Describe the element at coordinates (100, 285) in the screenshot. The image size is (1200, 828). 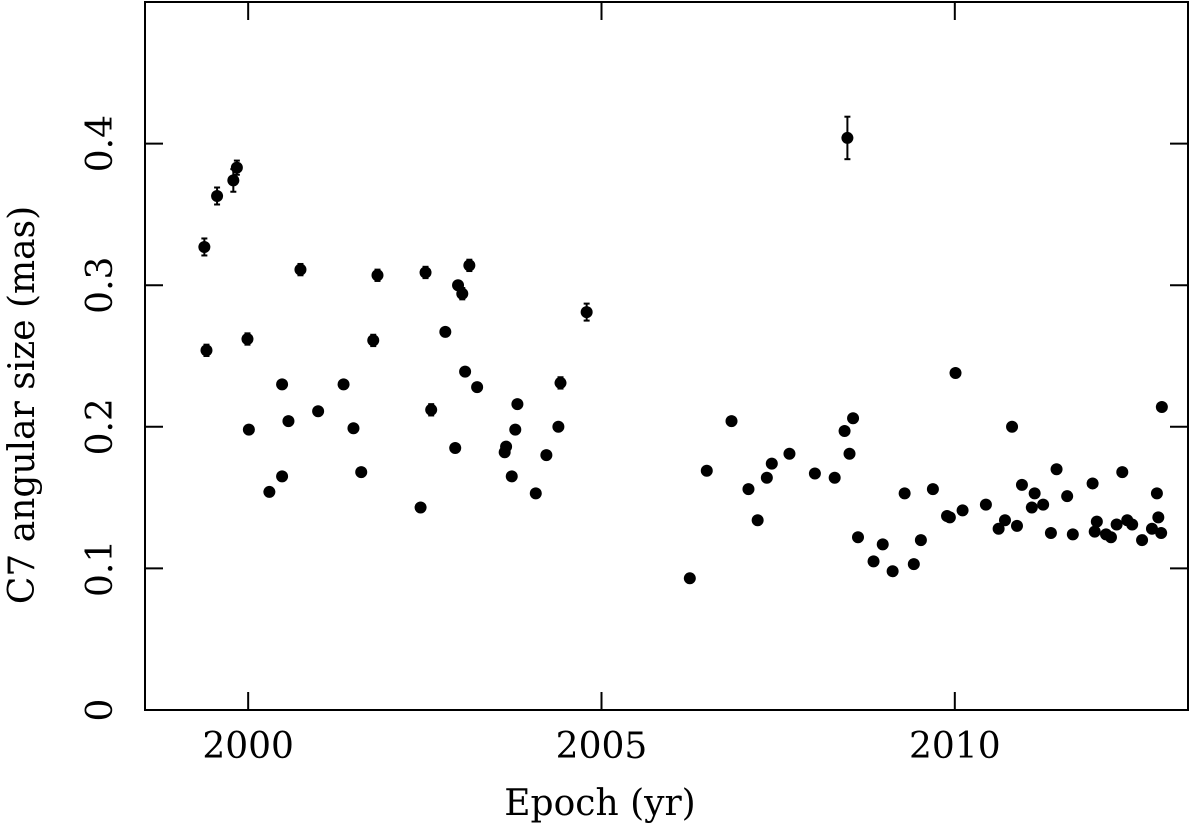
I see `y-tick-label: 0.3` at that location.